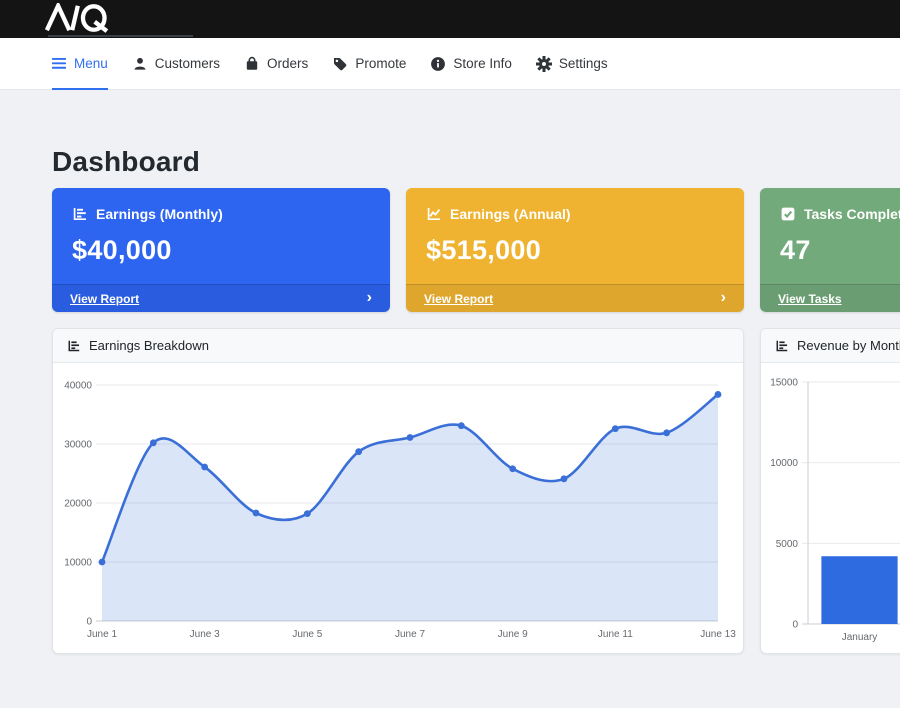  What do you see at coordinates (438, 63) in the screenshot?
I see `info-icon` at bounding box center [438, 63].